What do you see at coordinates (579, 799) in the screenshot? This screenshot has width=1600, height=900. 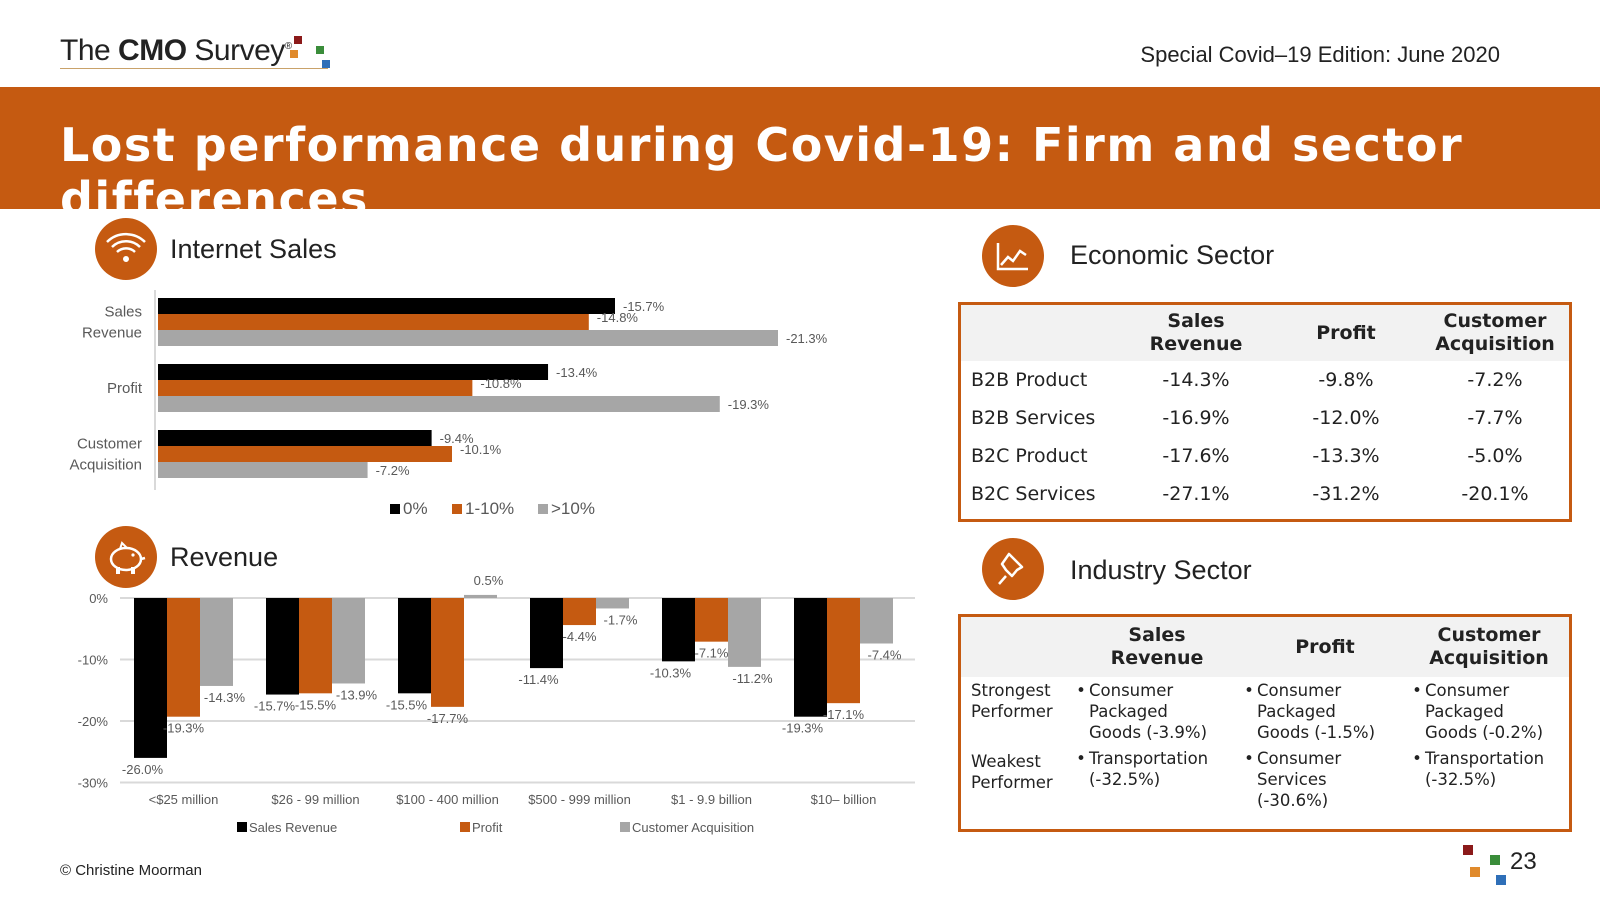 I see `x-tick-label: $500 - 999 million` at bounding box center [579, 799].